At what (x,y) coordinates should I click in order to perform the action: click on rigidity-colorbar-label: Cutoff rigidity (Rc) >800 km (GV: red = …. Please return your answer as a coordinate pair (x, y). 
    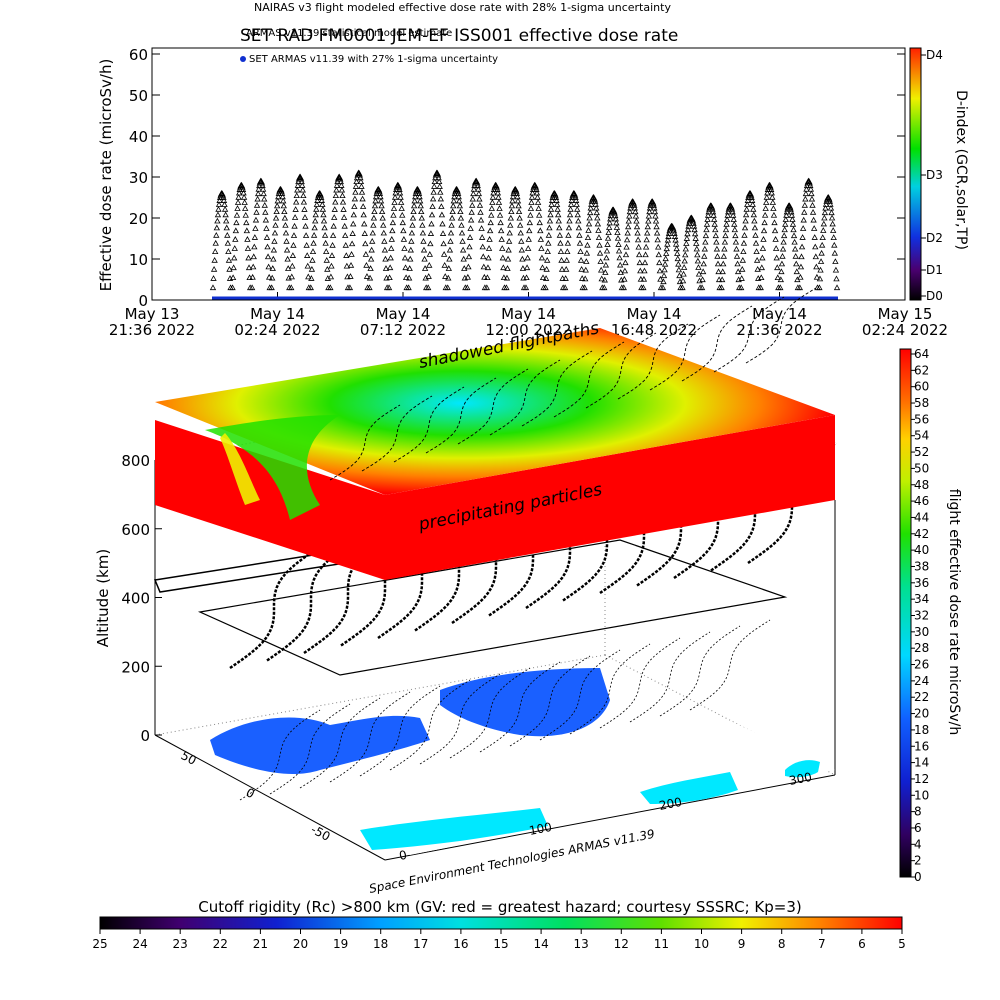
    Looking at the image, I should click on (499, 907).